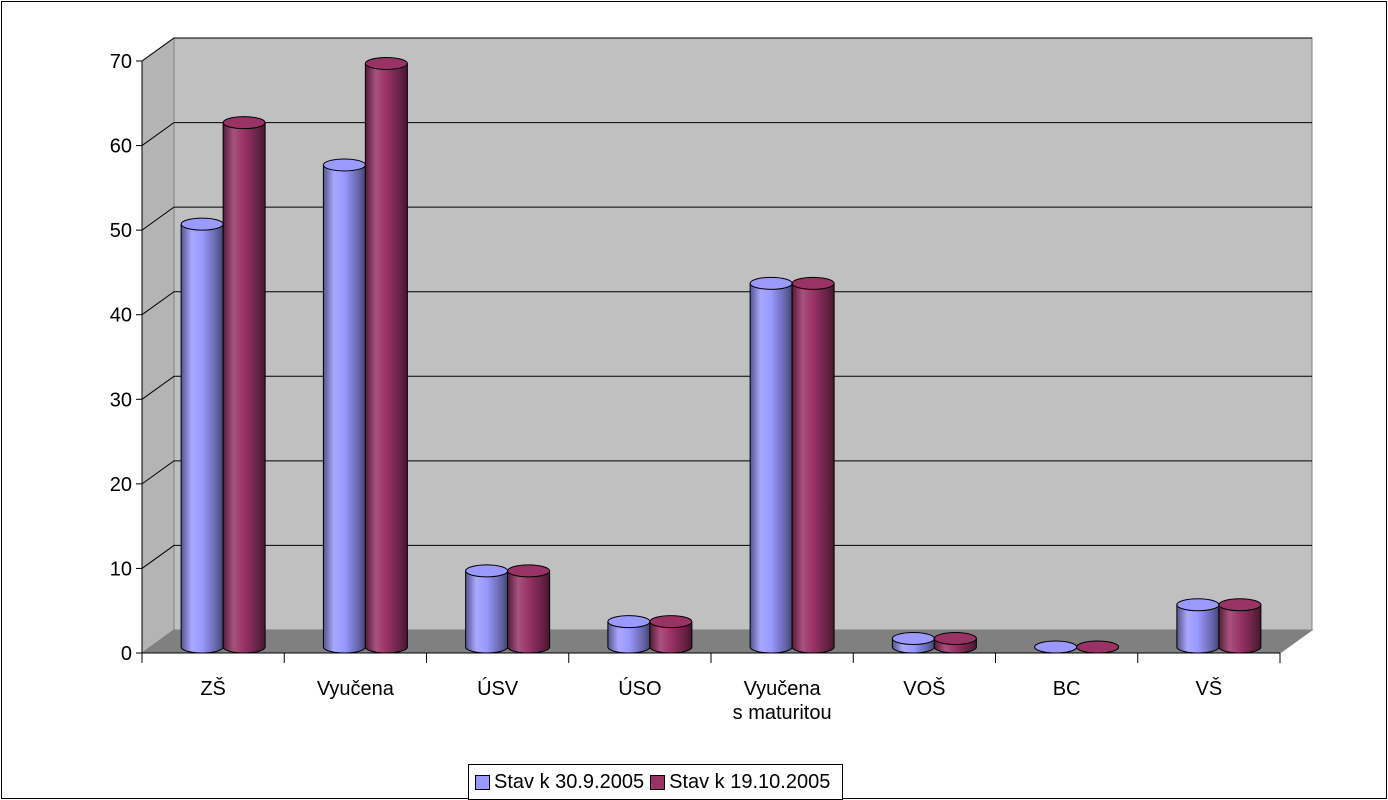 Image resolution: width=1388 pixels, height=800 pixels. Describe the element at coordinates (924, 688) in the screenshot. I see `x-category-label-5: VOŠ` at that location.